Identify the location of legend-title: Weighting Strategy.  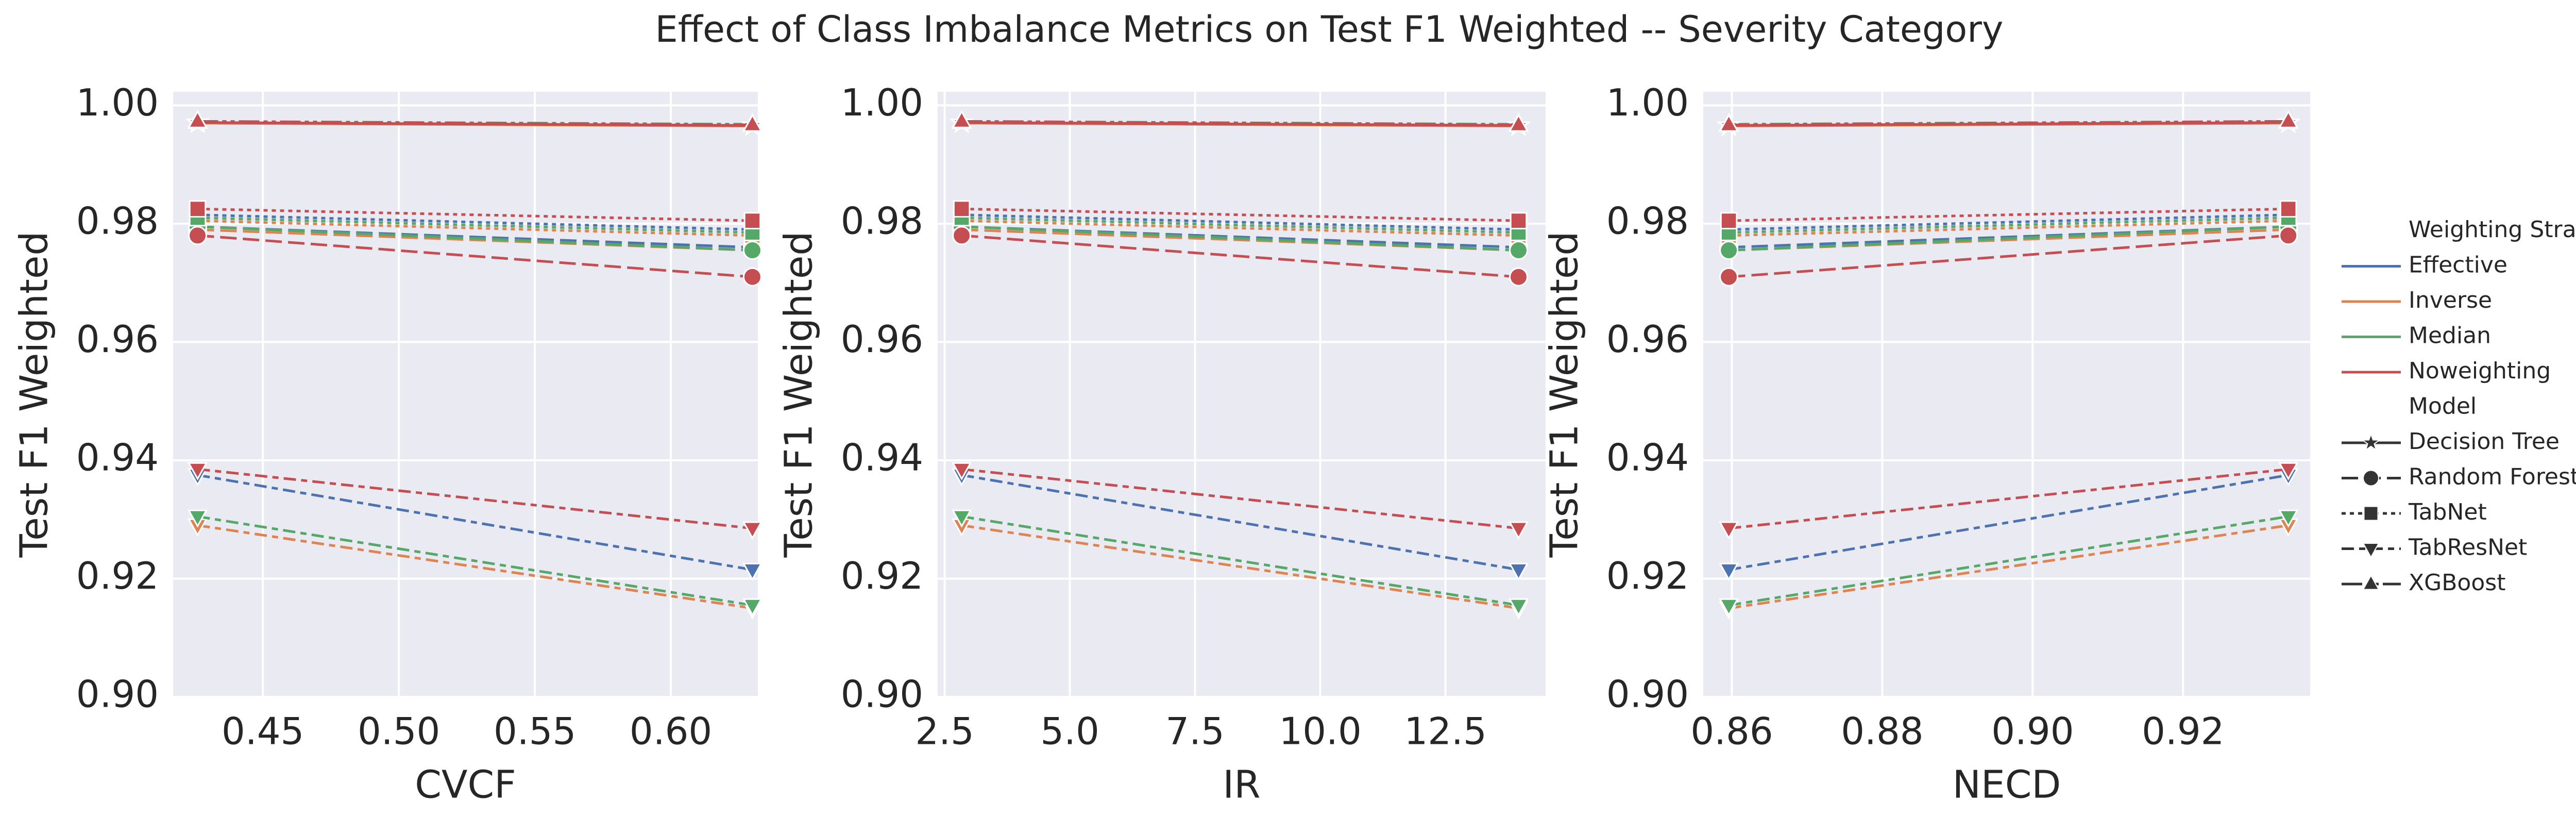
(2492, 230).